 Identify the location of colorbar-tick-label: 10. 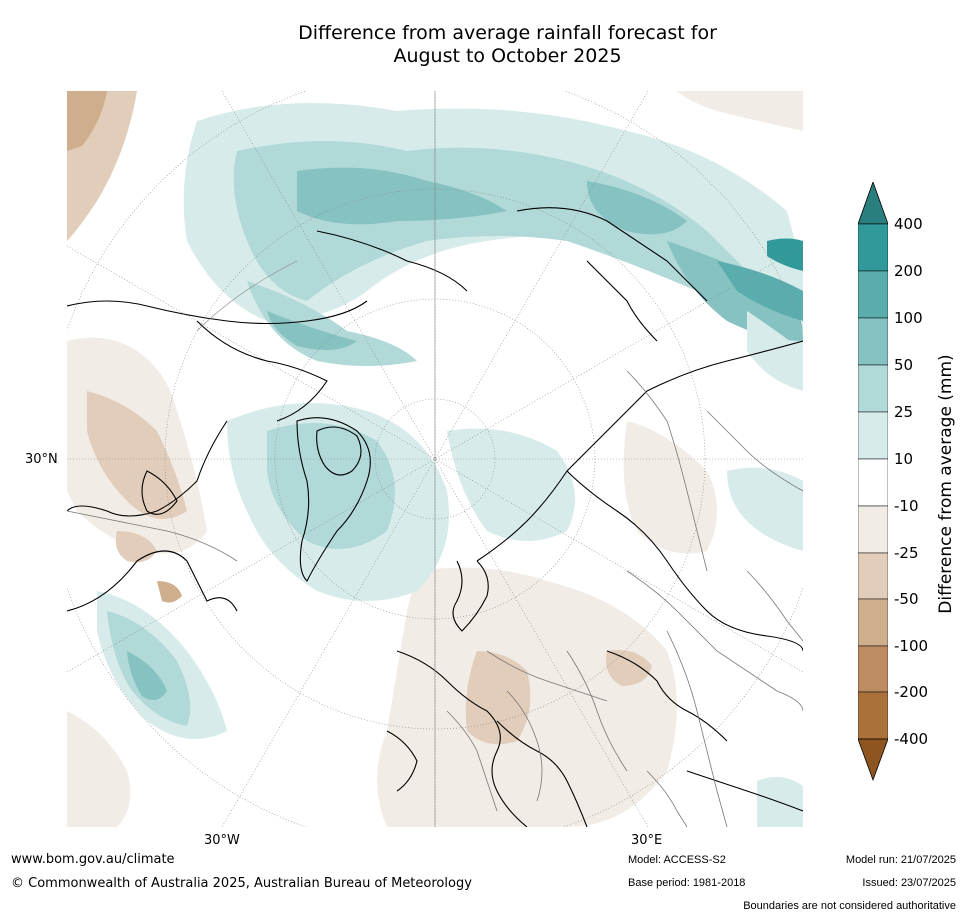
(904, 459).